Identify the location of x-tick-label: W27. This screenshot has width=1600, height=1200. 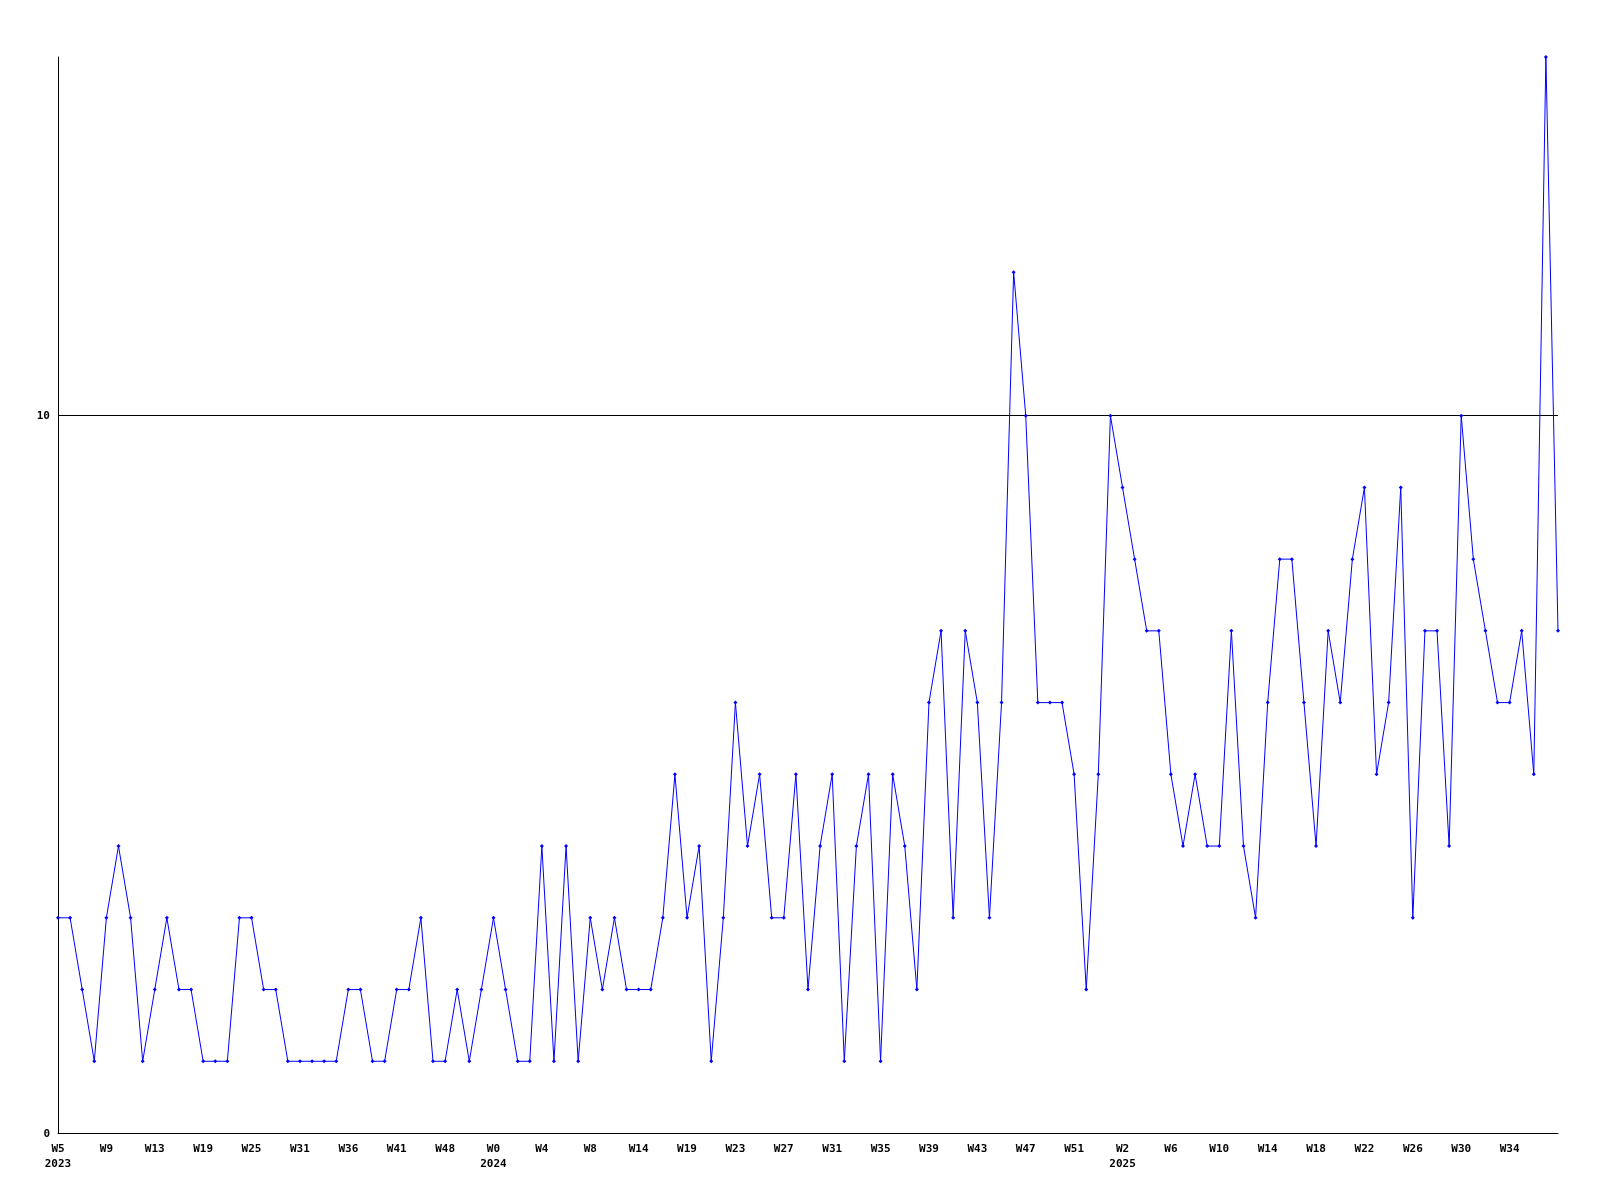
(783, 1148).